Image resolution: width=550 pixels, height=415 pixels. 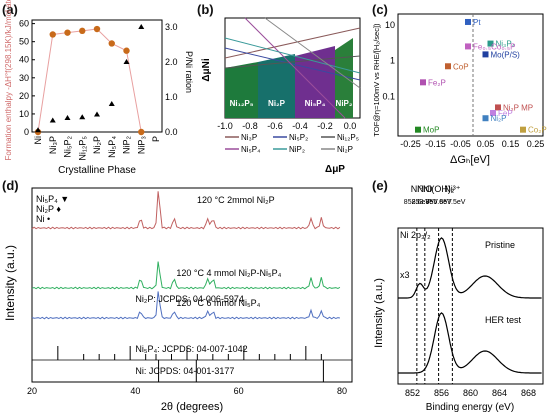 I want to click on c-point-label: Fe₀.₅Co₀.₅P, so click(x=494, y=46).